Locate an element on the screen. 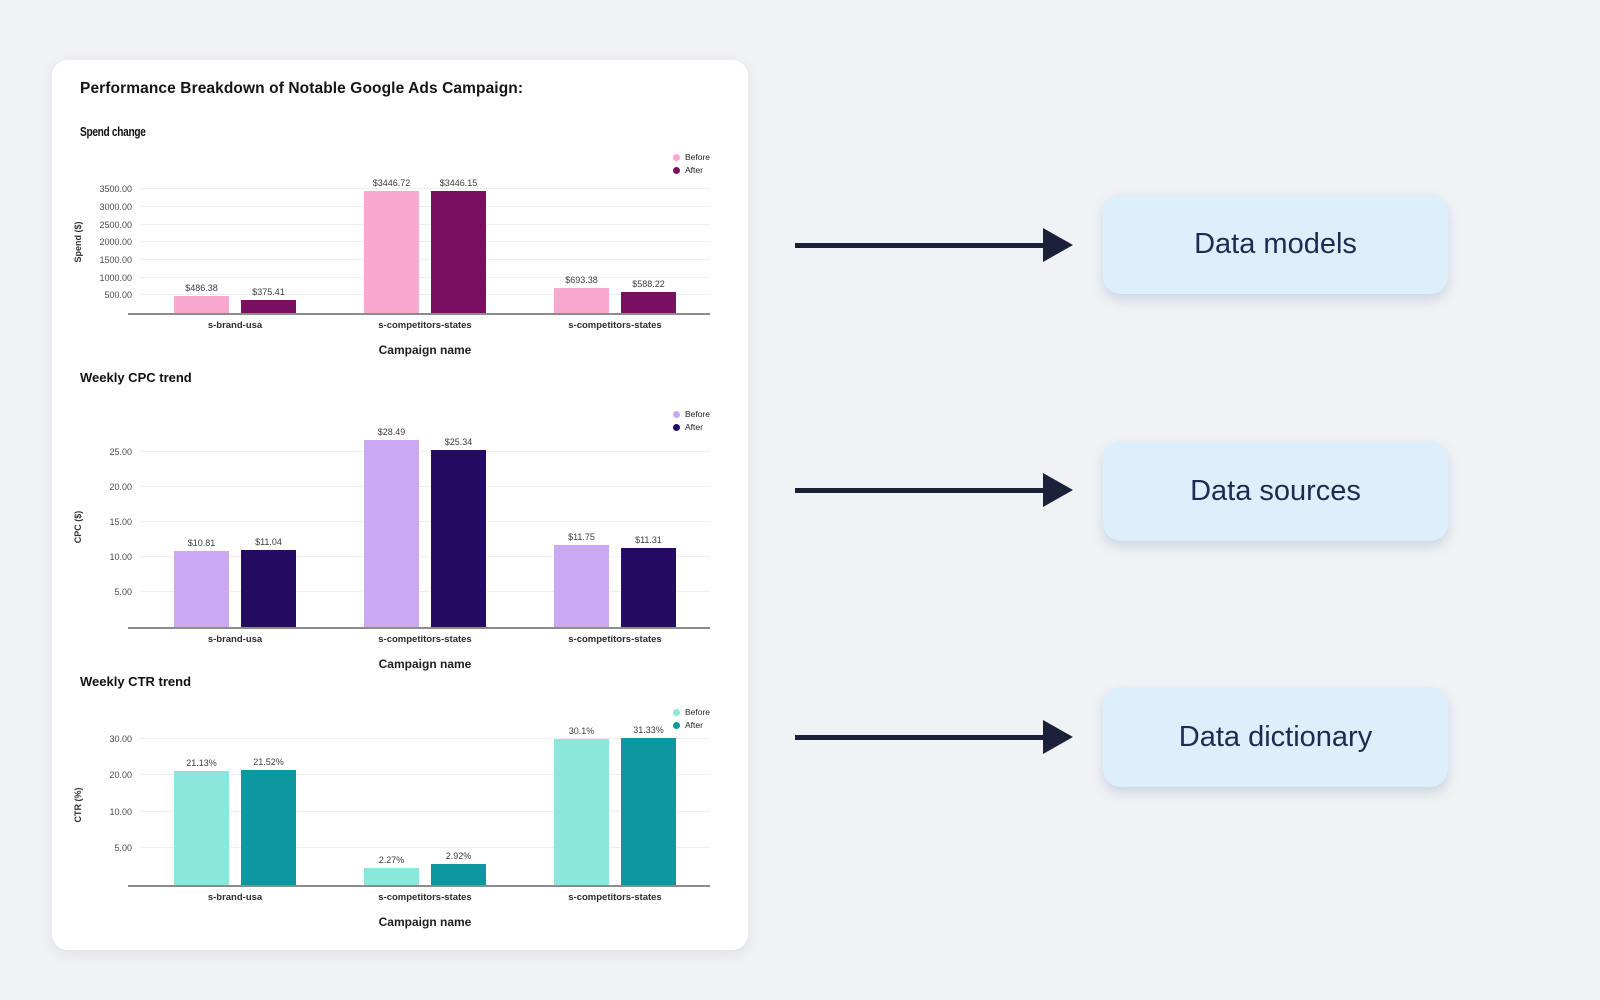  y-tick-label: 1000.00 is located at coordinates (115, 277).